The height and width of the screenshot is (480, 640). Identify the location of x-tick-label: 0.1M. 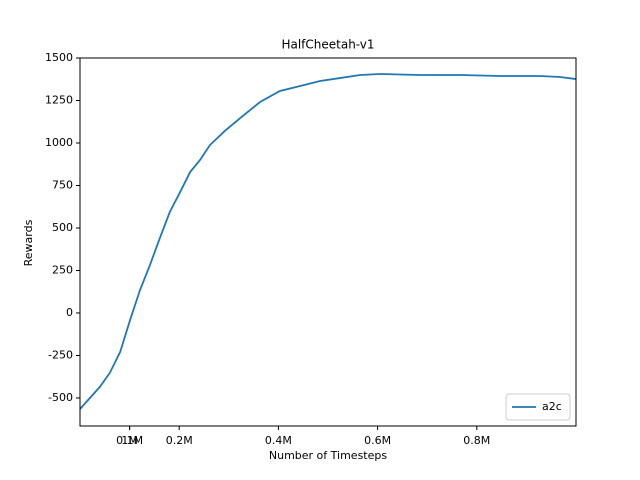
(129, 440).